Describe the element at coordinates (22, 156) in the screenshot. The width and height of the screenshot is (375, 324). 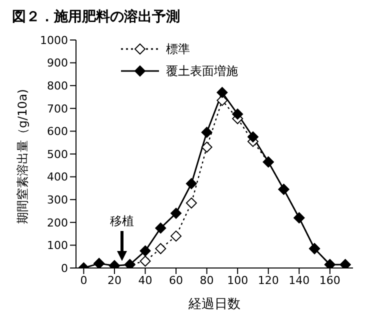
I see `y-axis-title: 期間窒素溶出量（g/10a)` at that location.